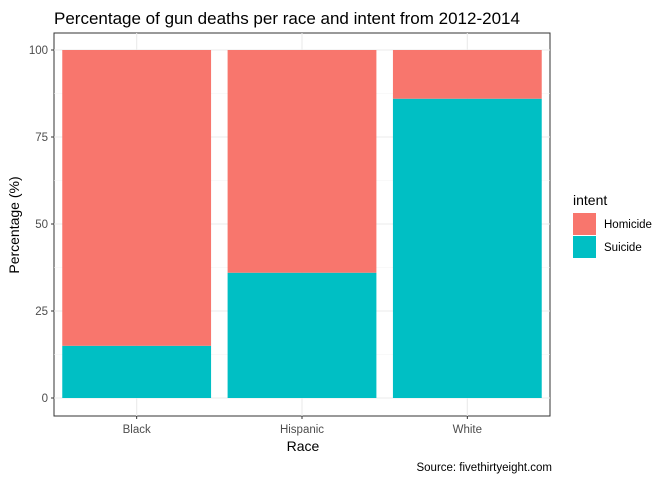  I want to click on y-tick-label: 50, so click(41, 225).